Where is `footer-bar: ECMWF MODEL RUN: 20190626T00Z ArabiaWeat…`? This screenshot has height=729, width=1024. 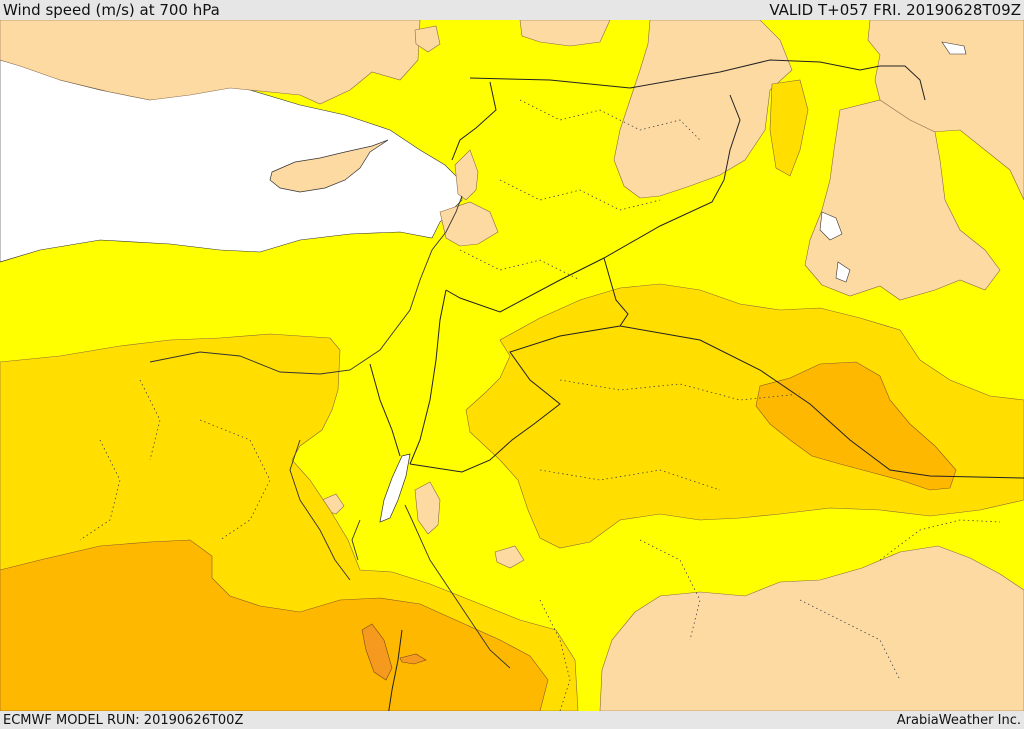
footer-bar: ECMWF MODEL RUN: 20190626T00Z ArabiaWeat… is located at coordinates (512, 720).